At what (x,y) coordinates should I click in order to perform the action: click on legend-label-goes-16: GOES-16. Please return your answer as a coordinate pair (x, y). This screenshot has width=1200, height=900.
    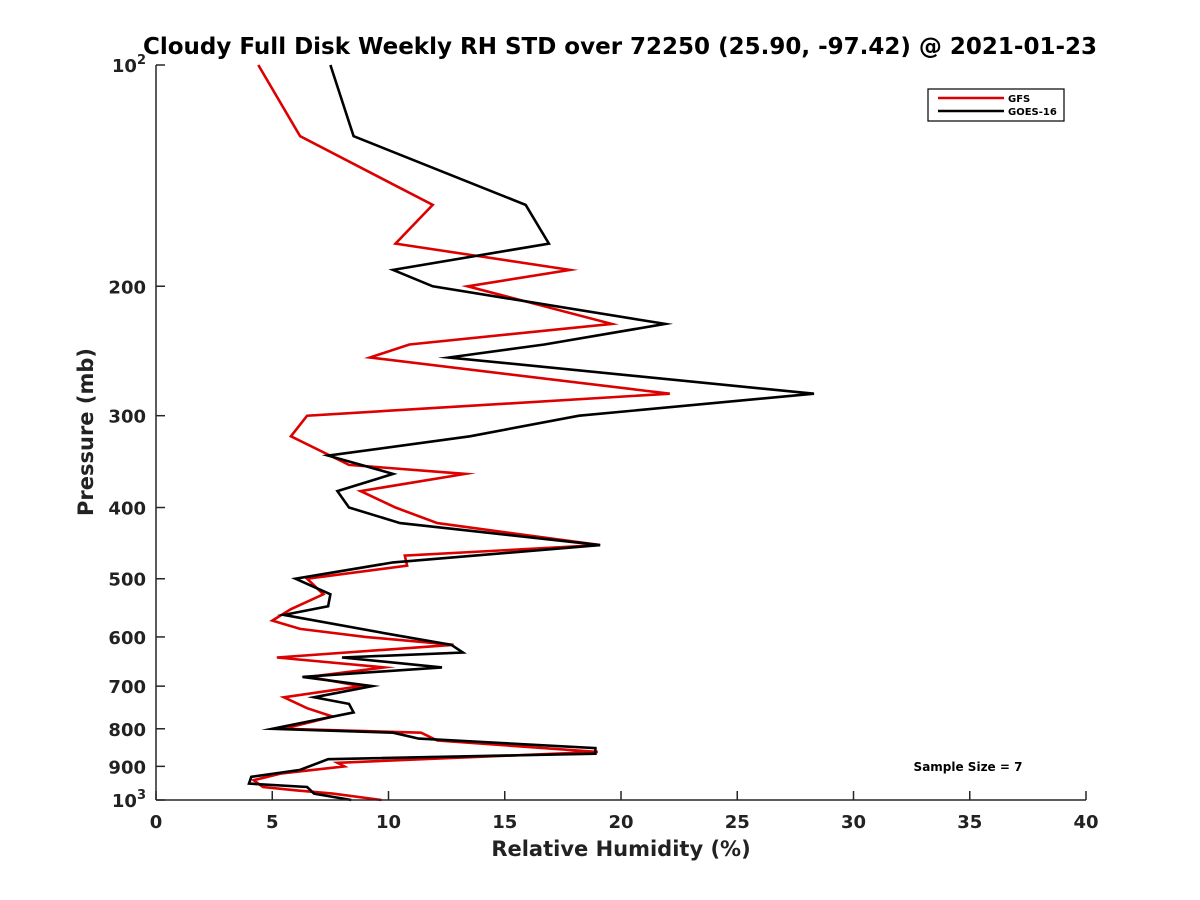
    Looking at the image, I should click on (1032, 112).